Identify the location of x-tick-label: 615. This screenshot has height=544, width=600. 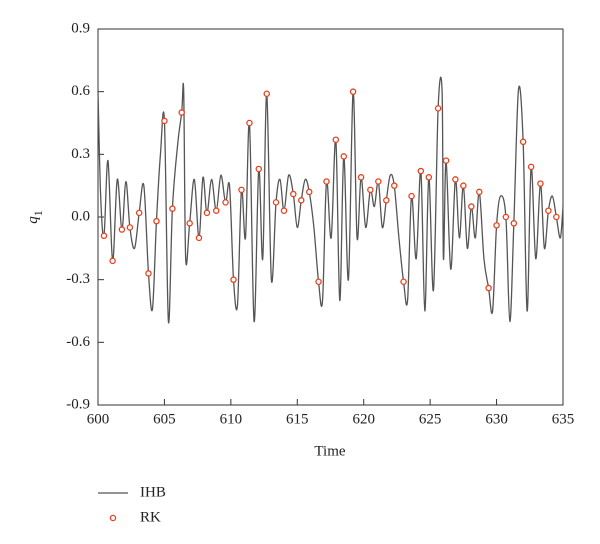
(297, 419).